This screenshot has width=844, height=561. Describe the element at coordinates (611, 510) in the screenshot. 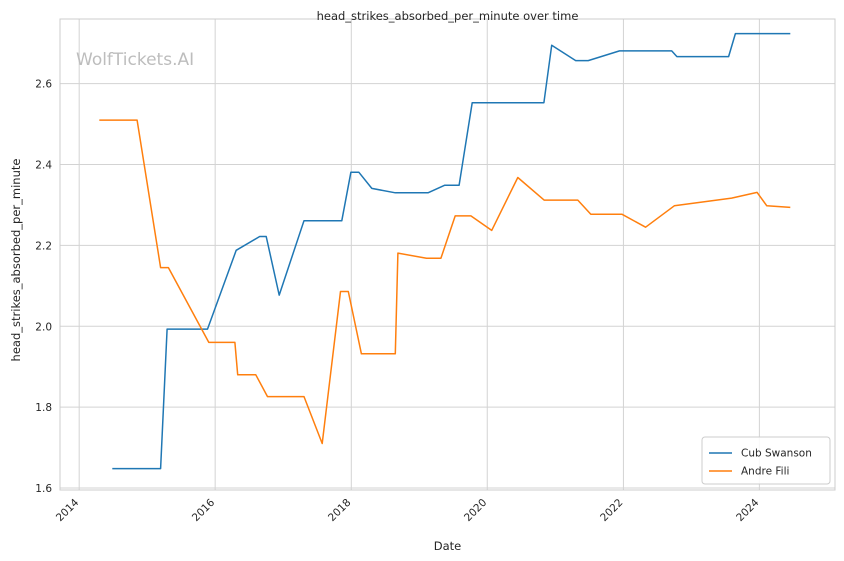

I see `x-tick-label: 2022` at that location.